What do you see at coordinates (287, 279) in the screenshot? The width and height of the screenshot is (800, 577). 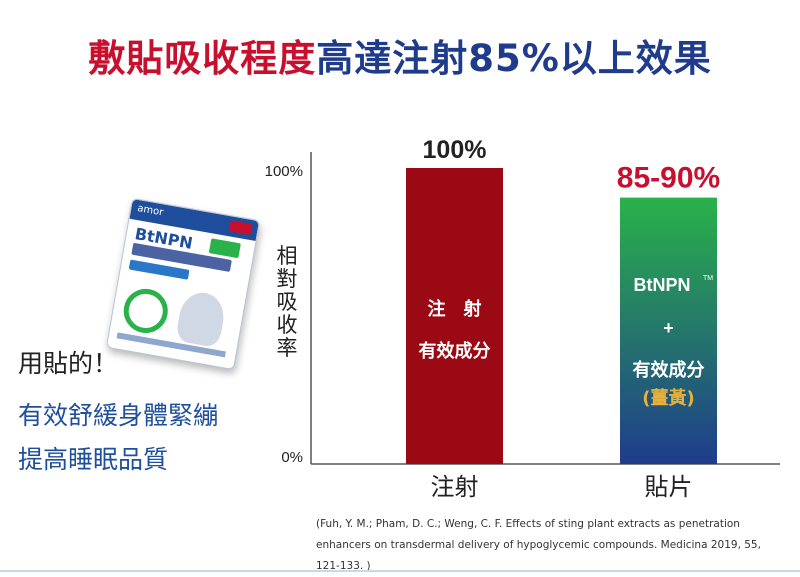 I see `y-axis-label-char: 對` at bounding box center [287, 279].